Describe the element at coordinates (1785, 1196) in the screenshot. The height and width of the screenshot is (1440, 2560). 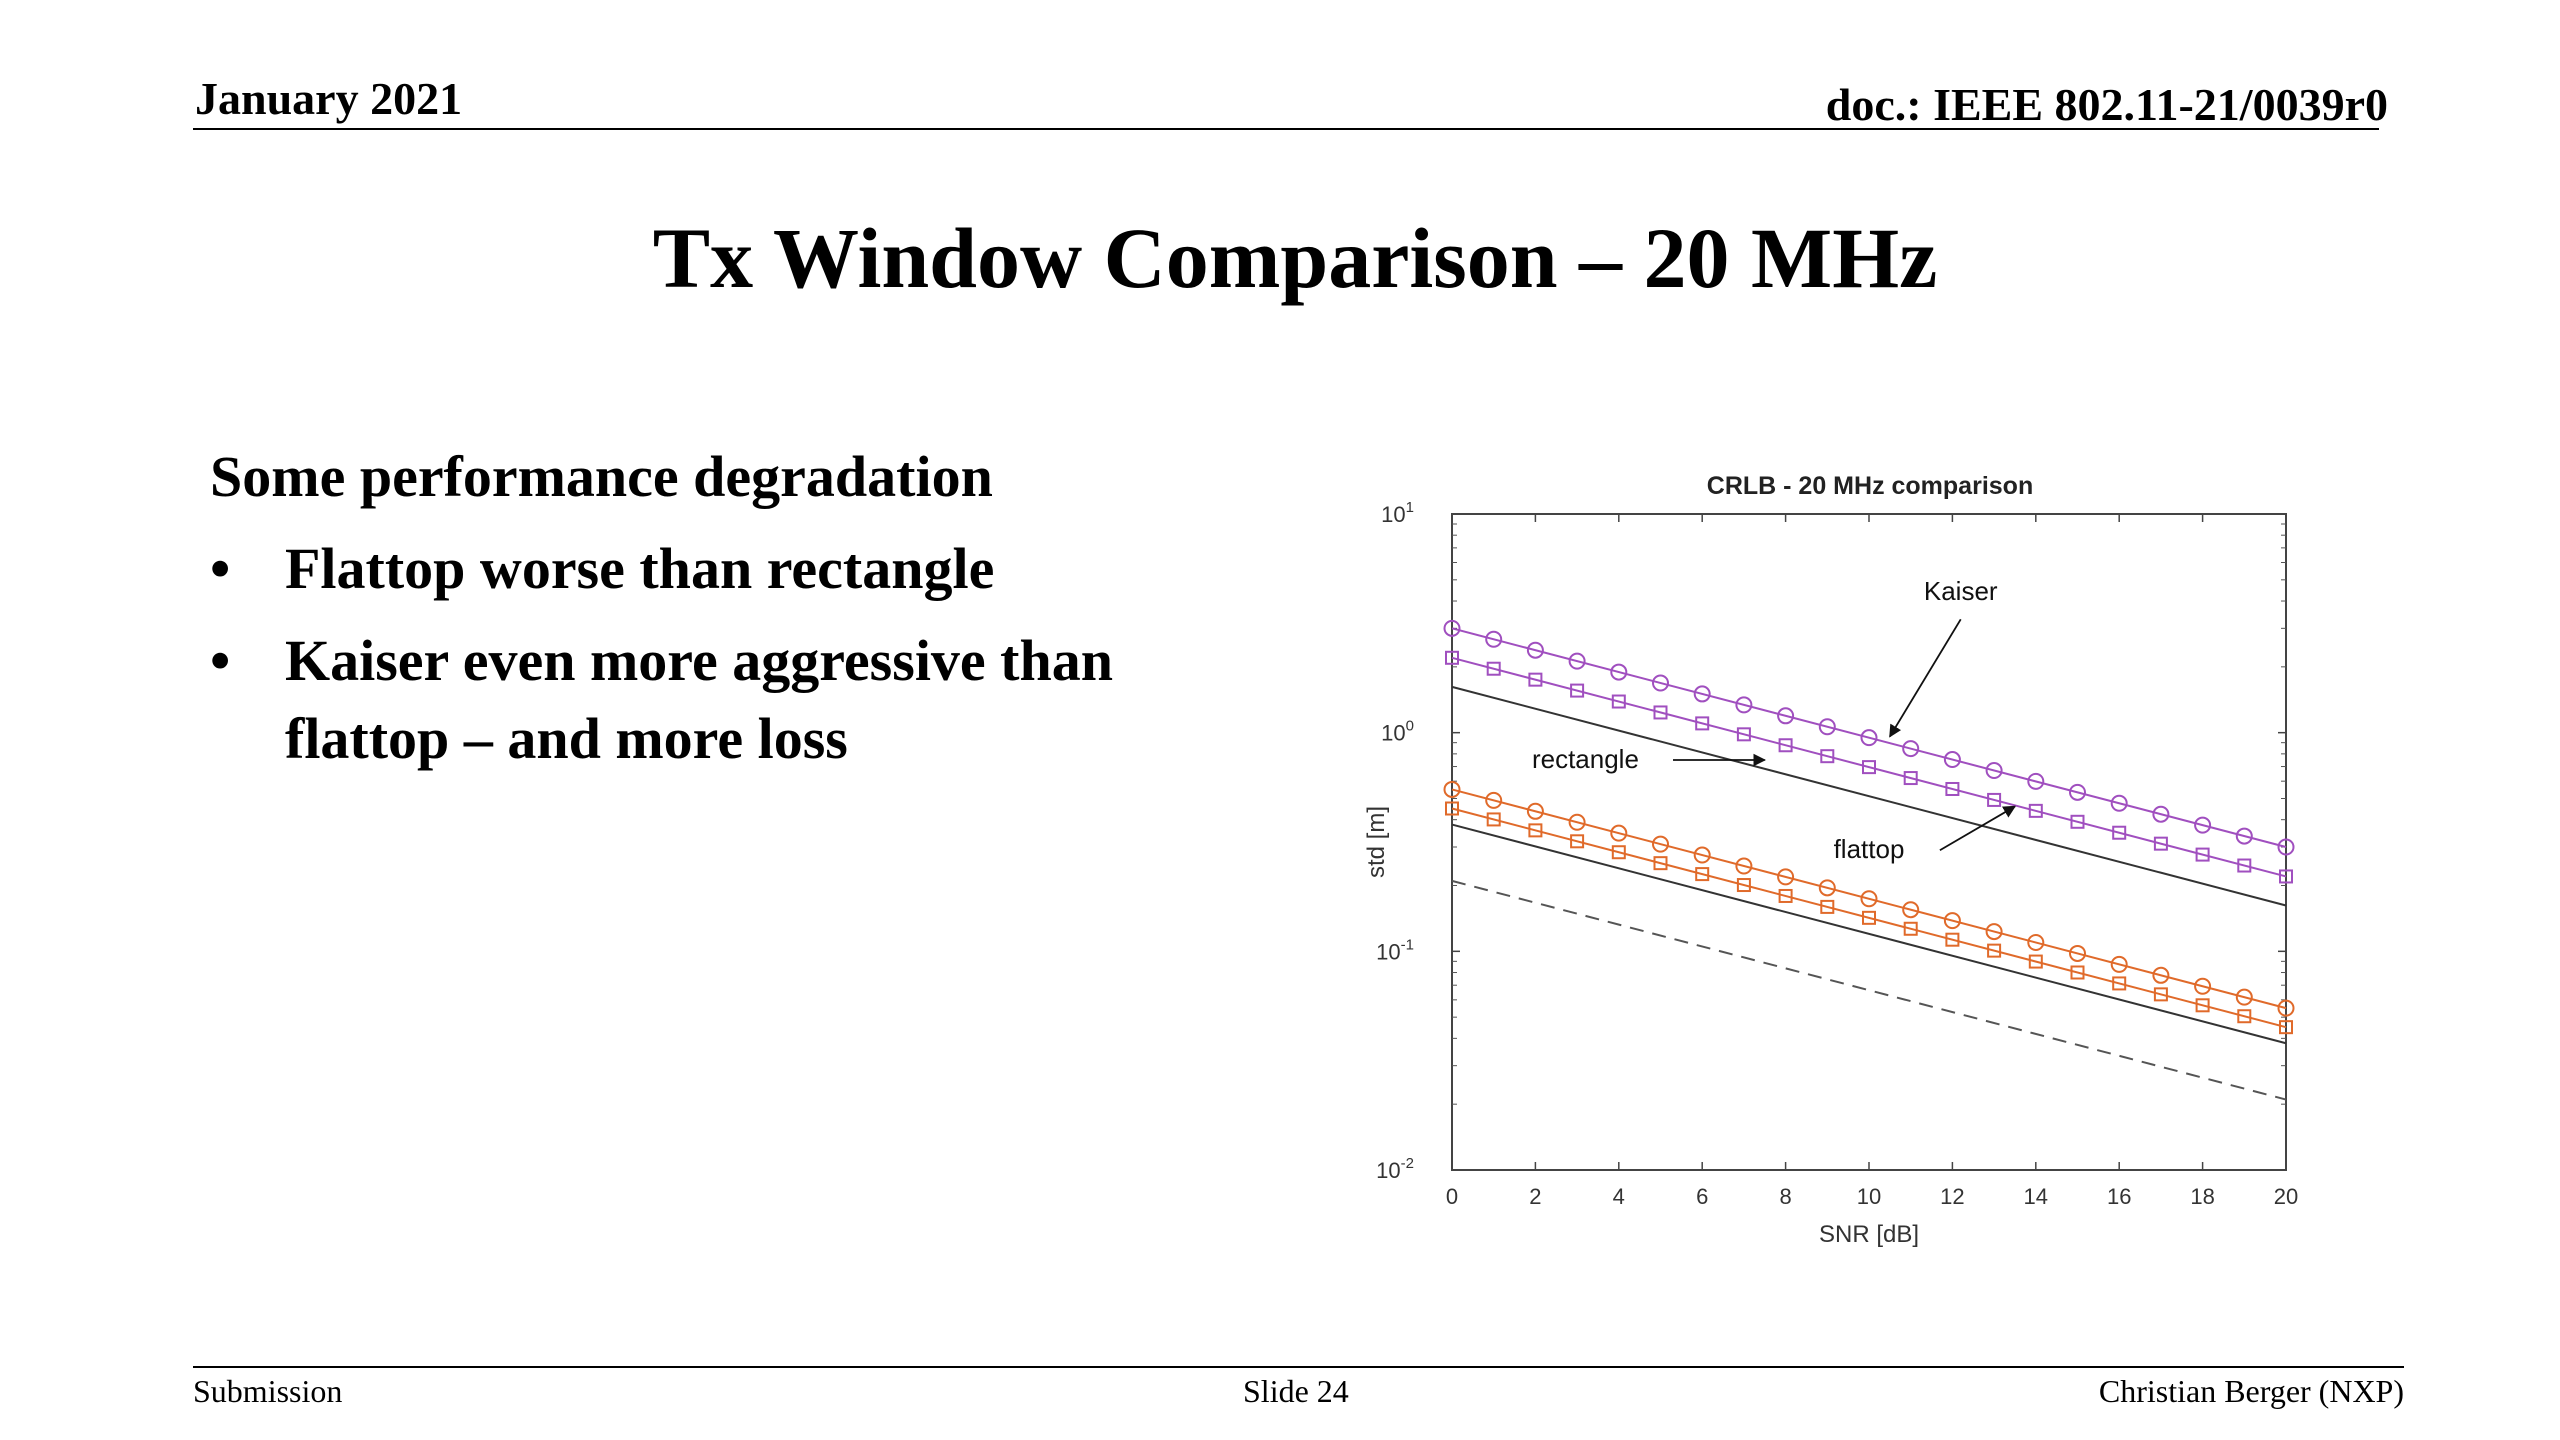
I see `x-tick-label: 8` at that location.